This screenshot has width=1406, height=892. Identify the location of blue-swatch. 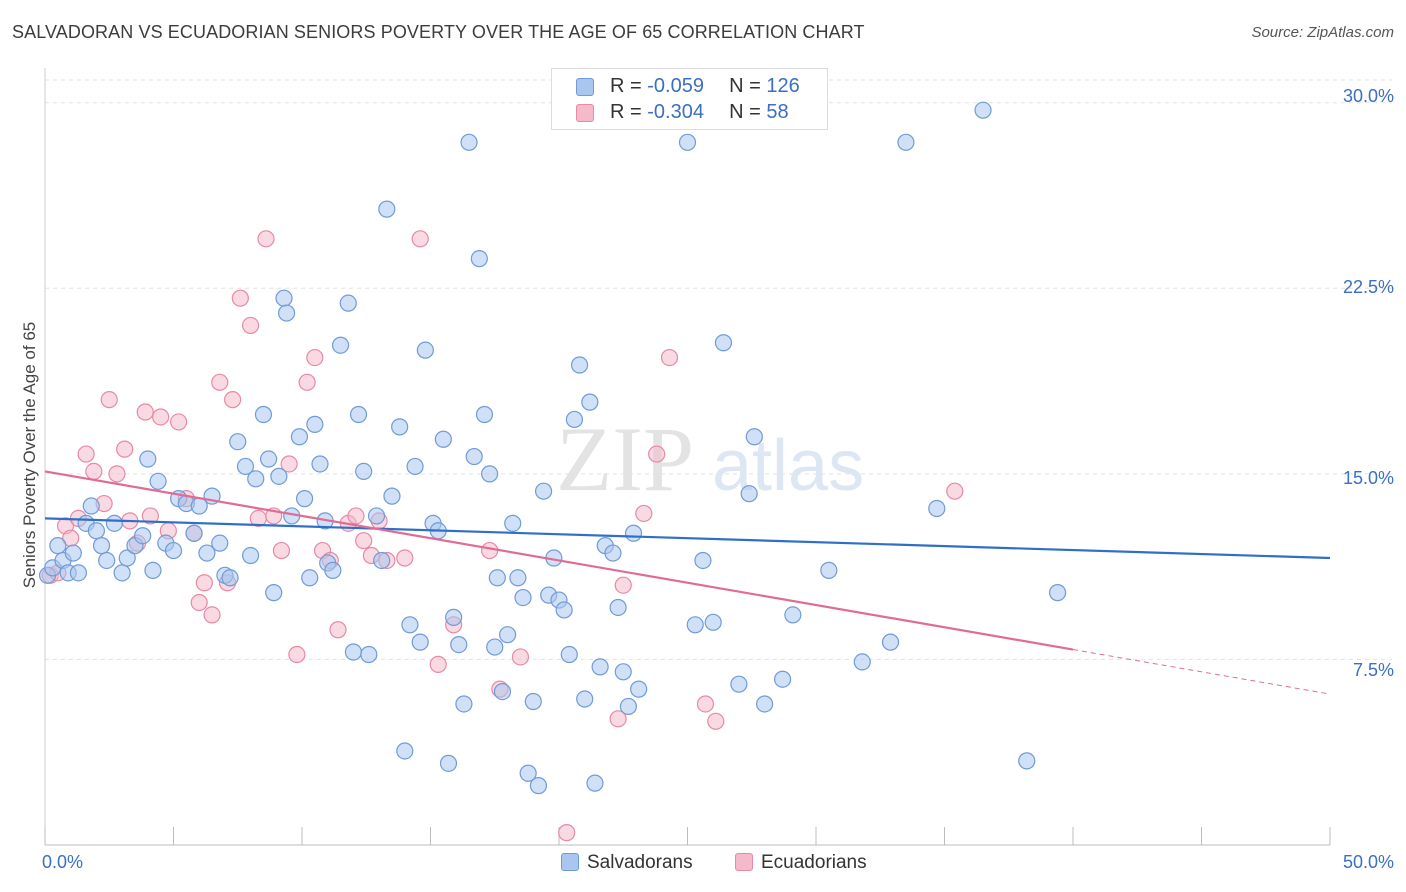
(570, 862).